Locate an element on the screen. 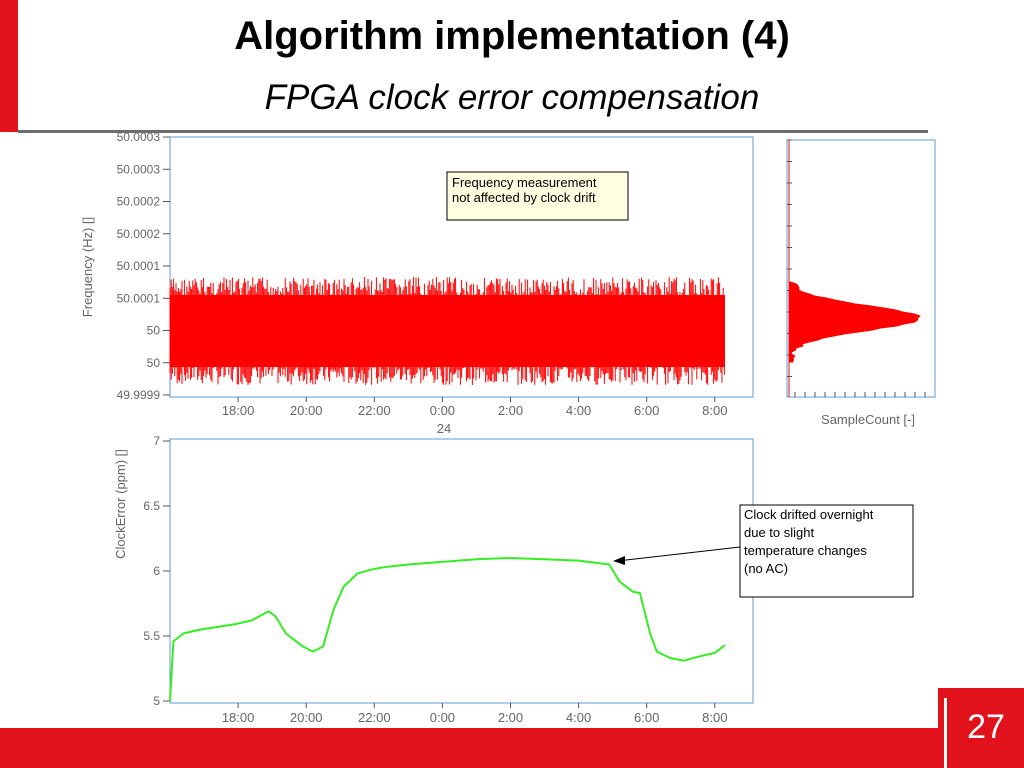  clock-error-x-tick-label: 22:00 is located at coordinates (374, 717).